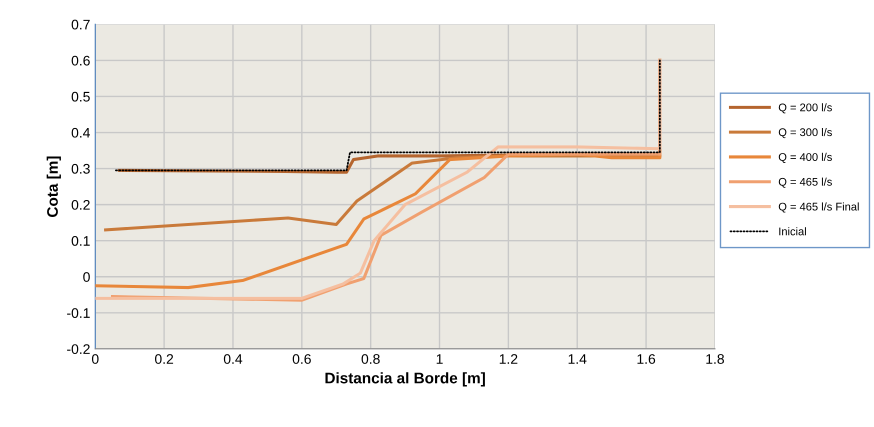  Describe the element at coordinates (818, 207) in the screenshot. I see `legend-label: Q = 465 l/s Final` at that location.